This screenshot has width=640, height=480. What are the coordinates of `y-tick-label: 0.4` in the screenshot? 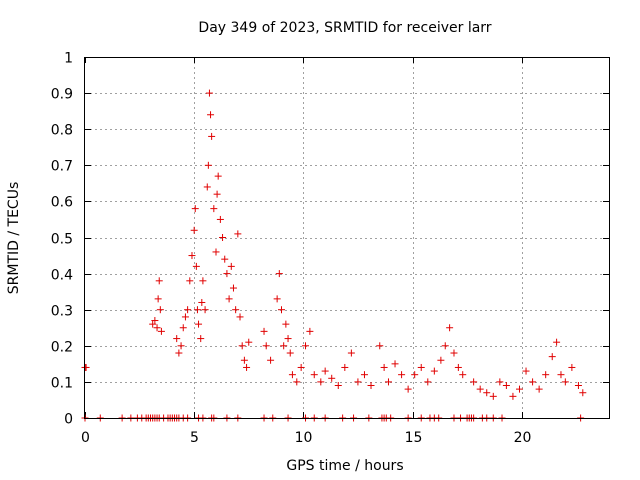 It's located at (62, 276).